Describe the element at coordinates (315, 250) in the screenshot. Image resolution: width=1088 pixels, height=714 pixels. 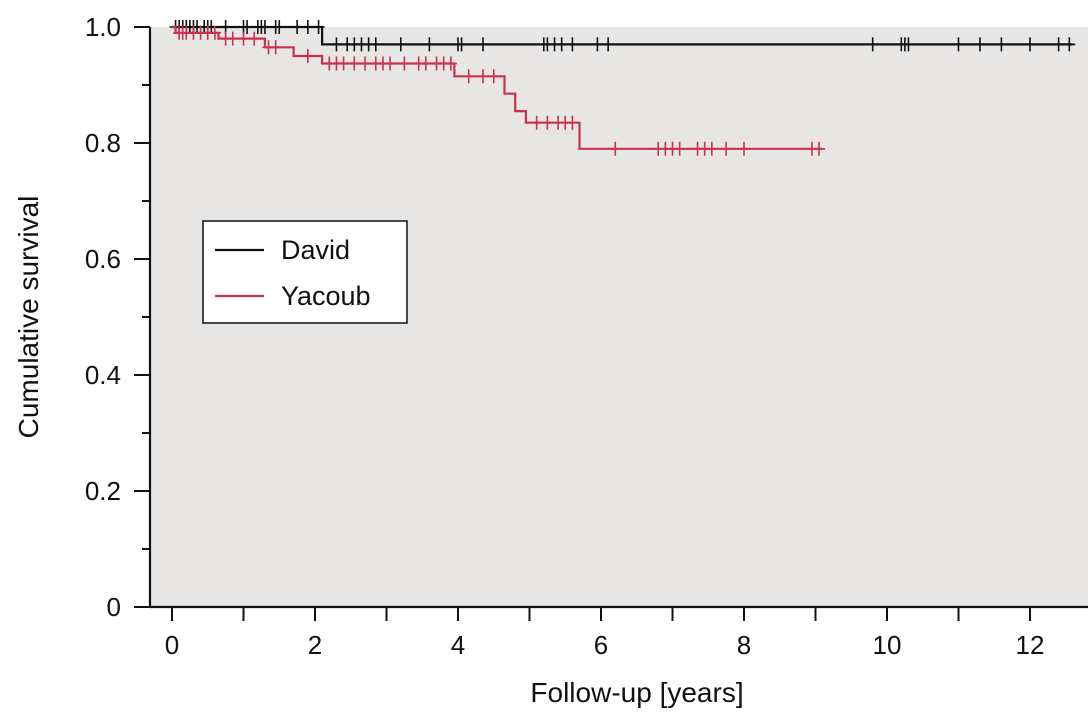
I see `legend-label-david: David` at that location.